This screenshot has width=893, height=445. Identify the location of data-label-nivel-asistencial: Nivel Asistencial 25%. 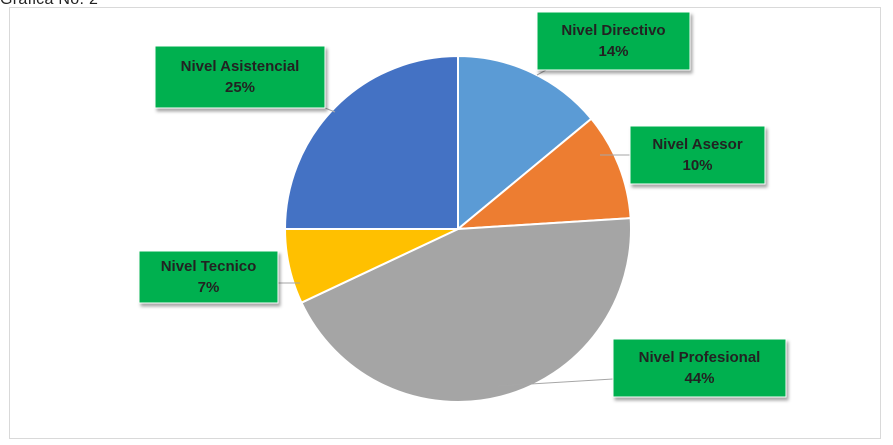
(240, 77).